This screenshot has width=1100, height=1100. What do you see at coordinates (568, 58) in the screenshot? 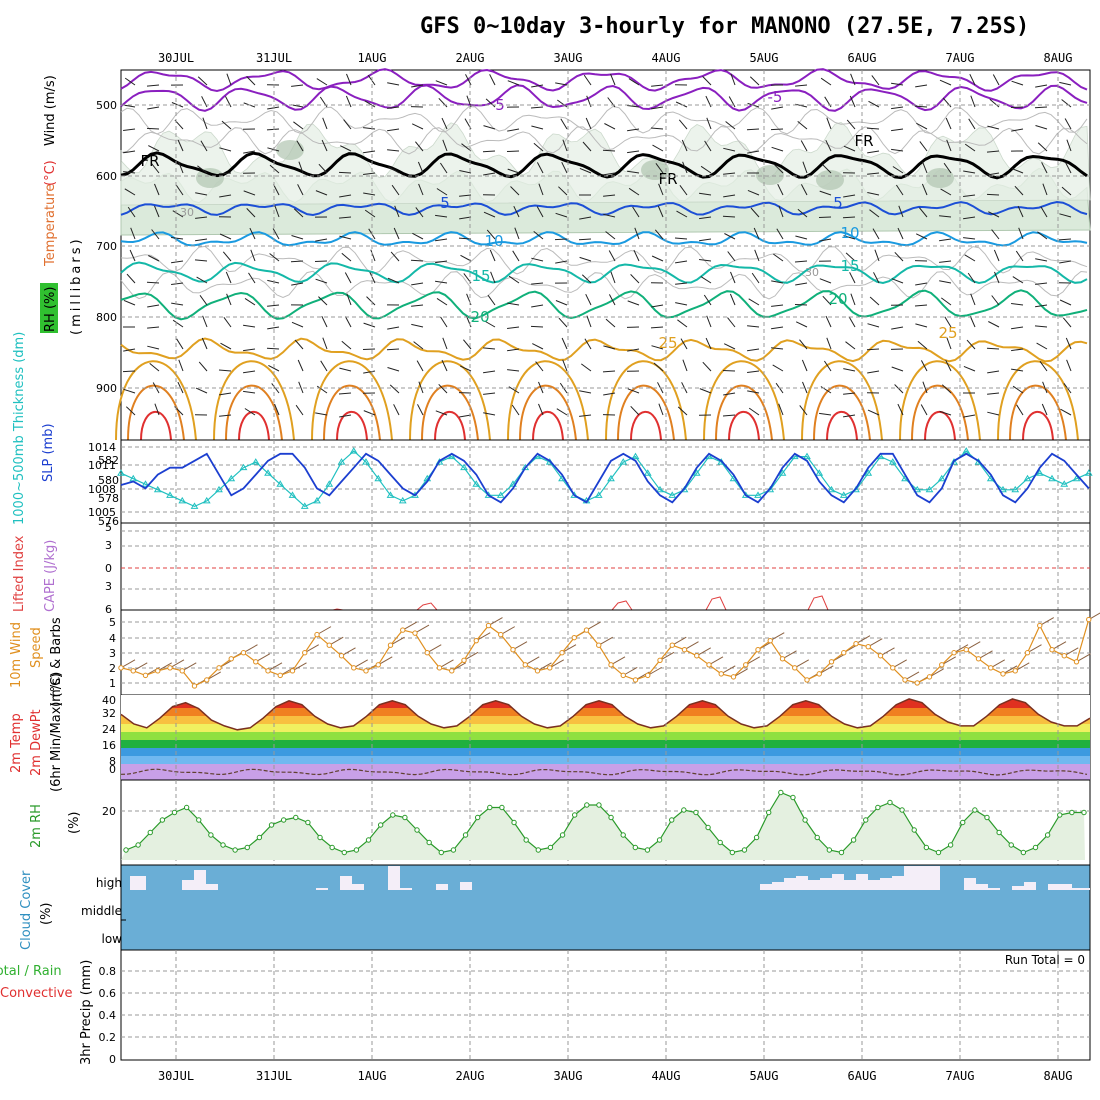
I see `date-label-top: 3AUG` at bounding box center [568, 58].